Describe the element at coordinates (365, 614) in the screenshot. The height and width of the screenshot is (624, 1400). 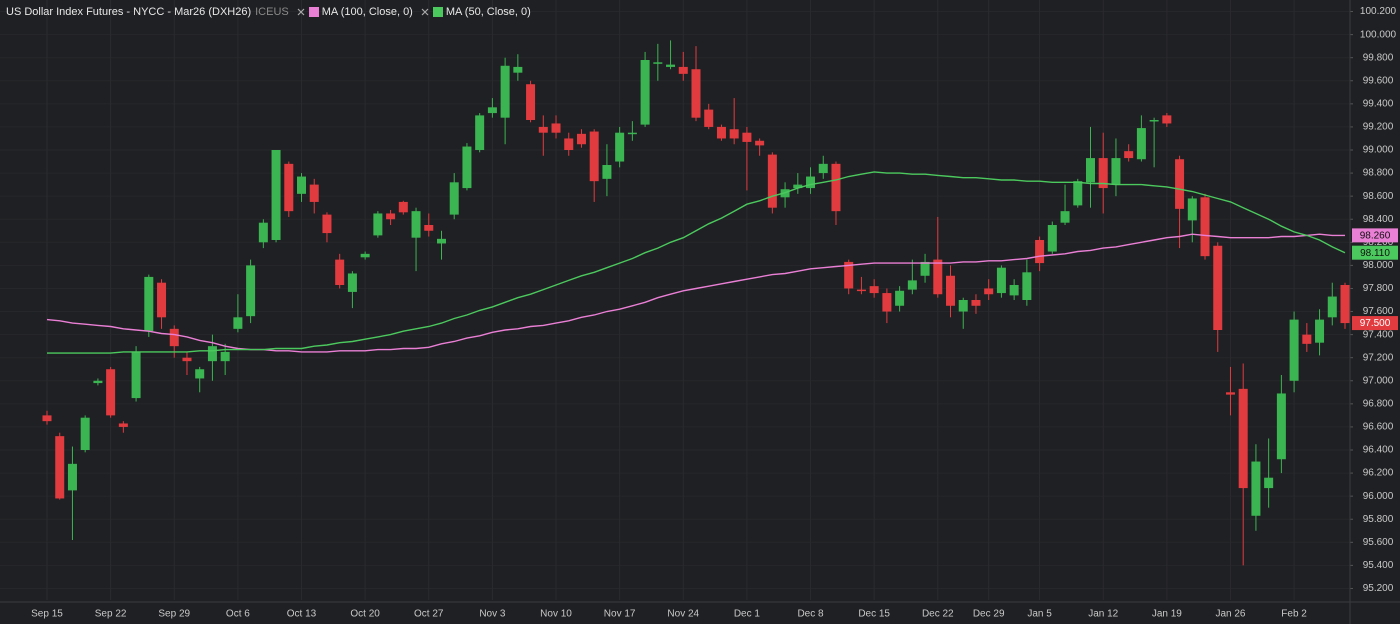
I see `x-tick-label: Oct 20` at that location.